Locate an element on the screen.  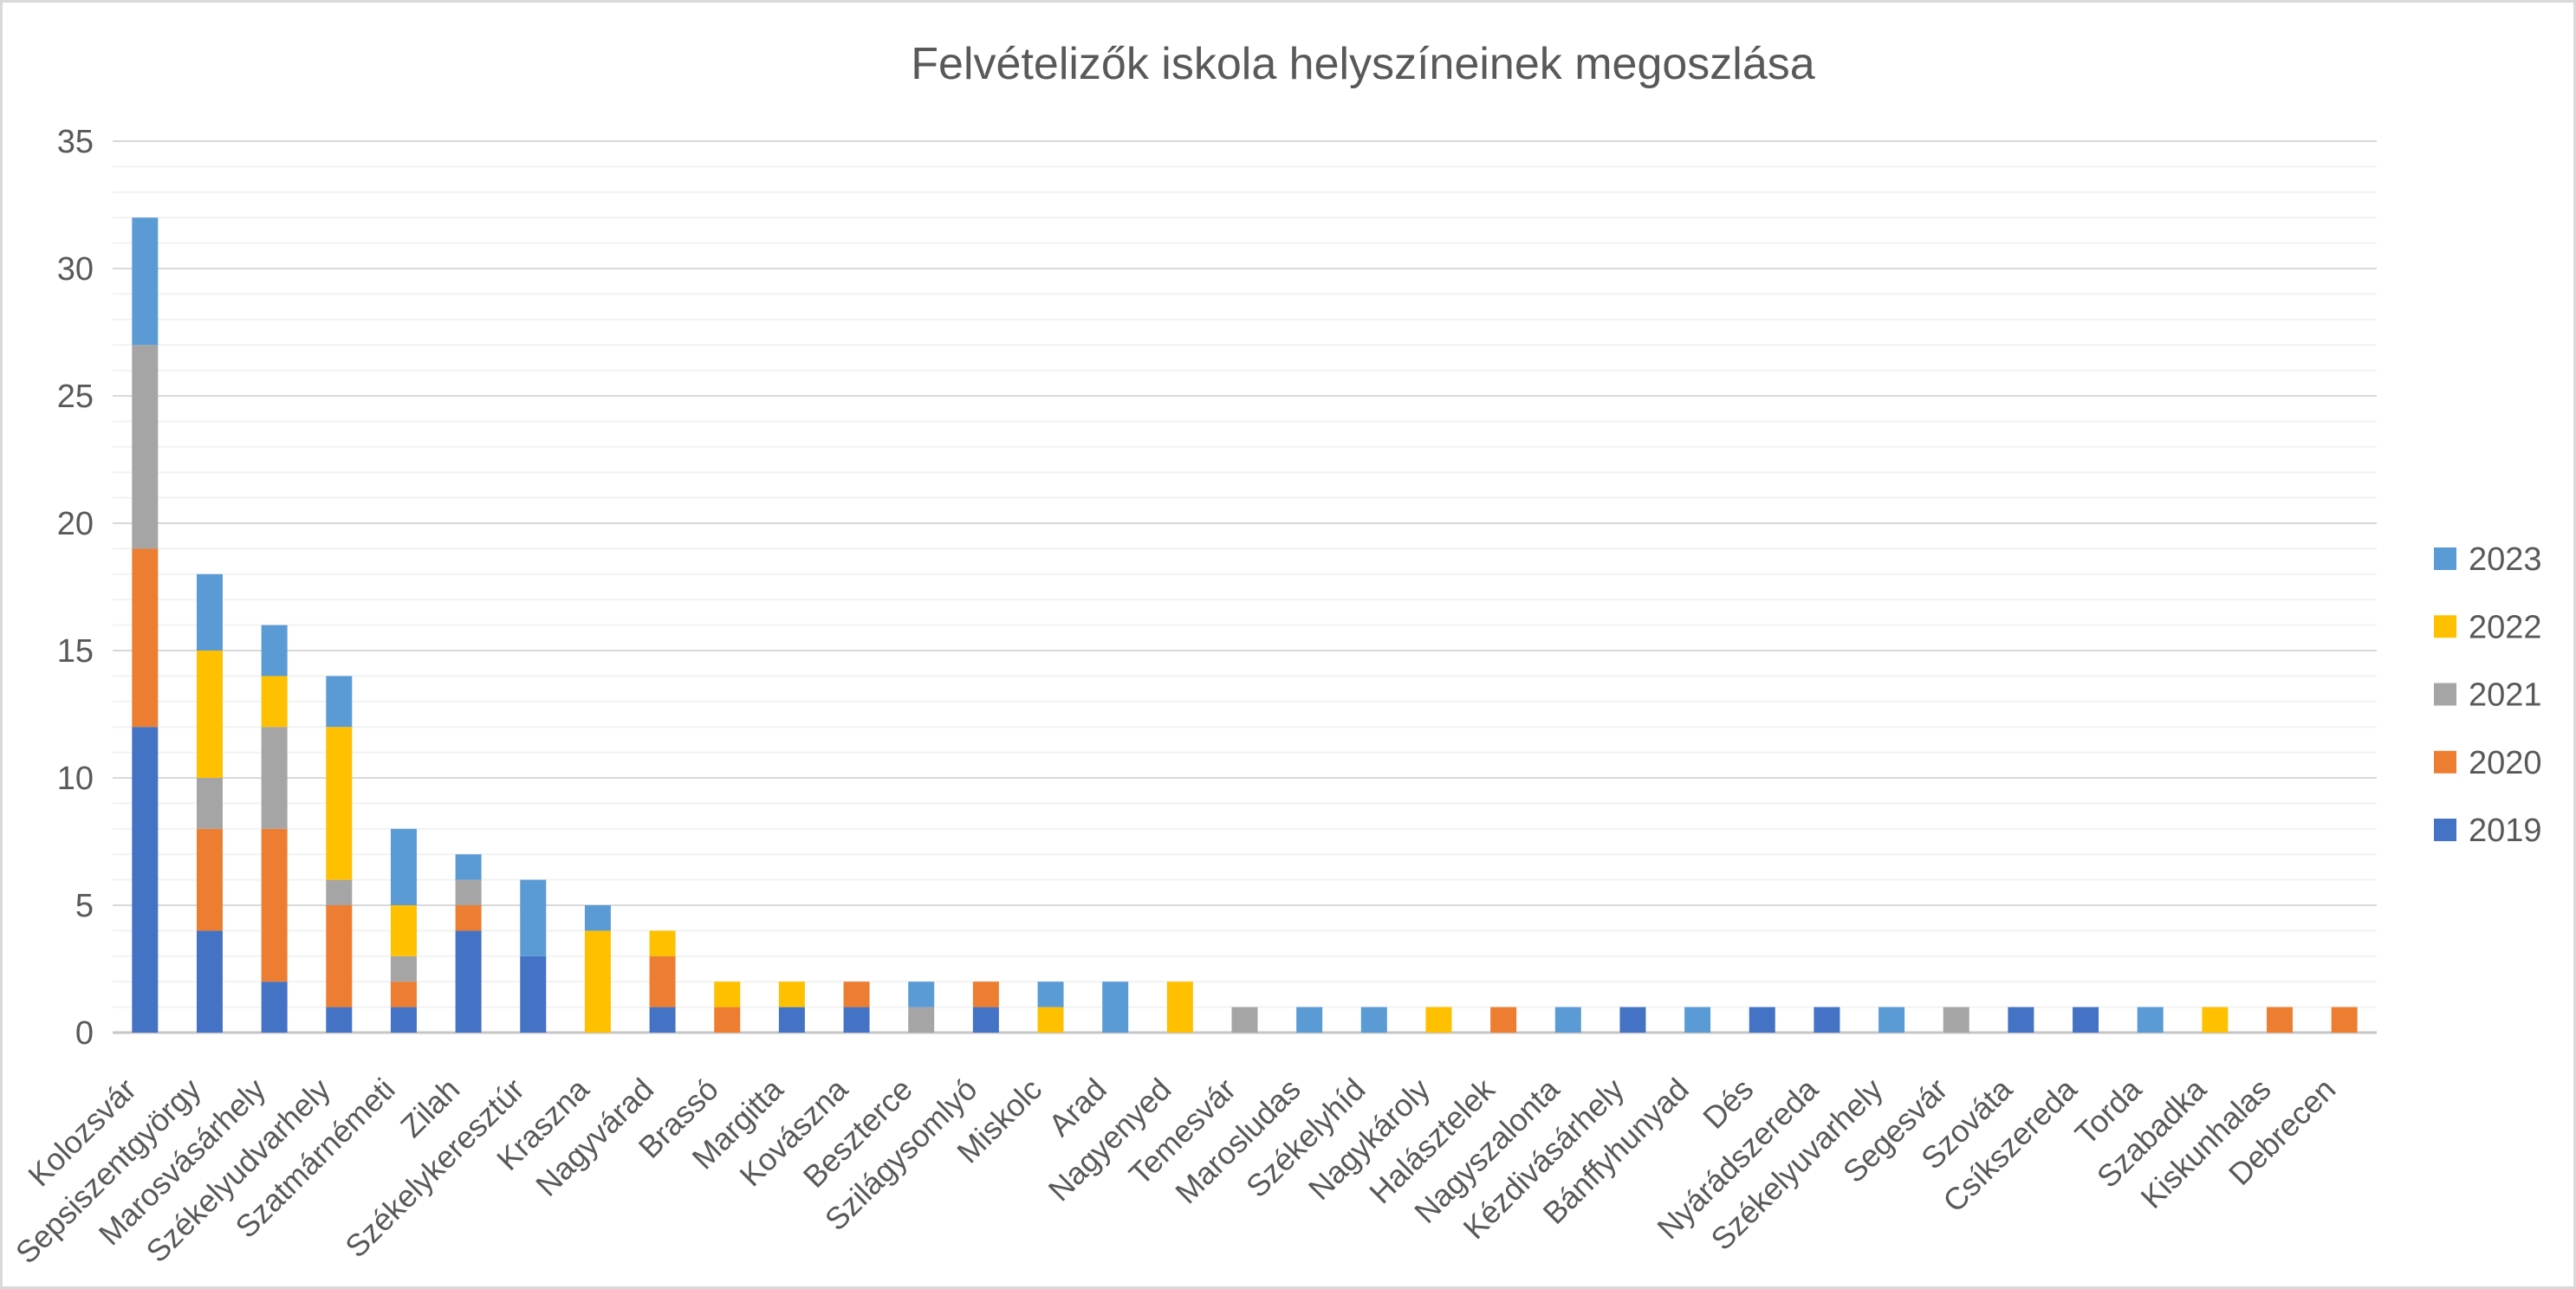
y-axis-label: 25 is located at coordinates (76, 397).